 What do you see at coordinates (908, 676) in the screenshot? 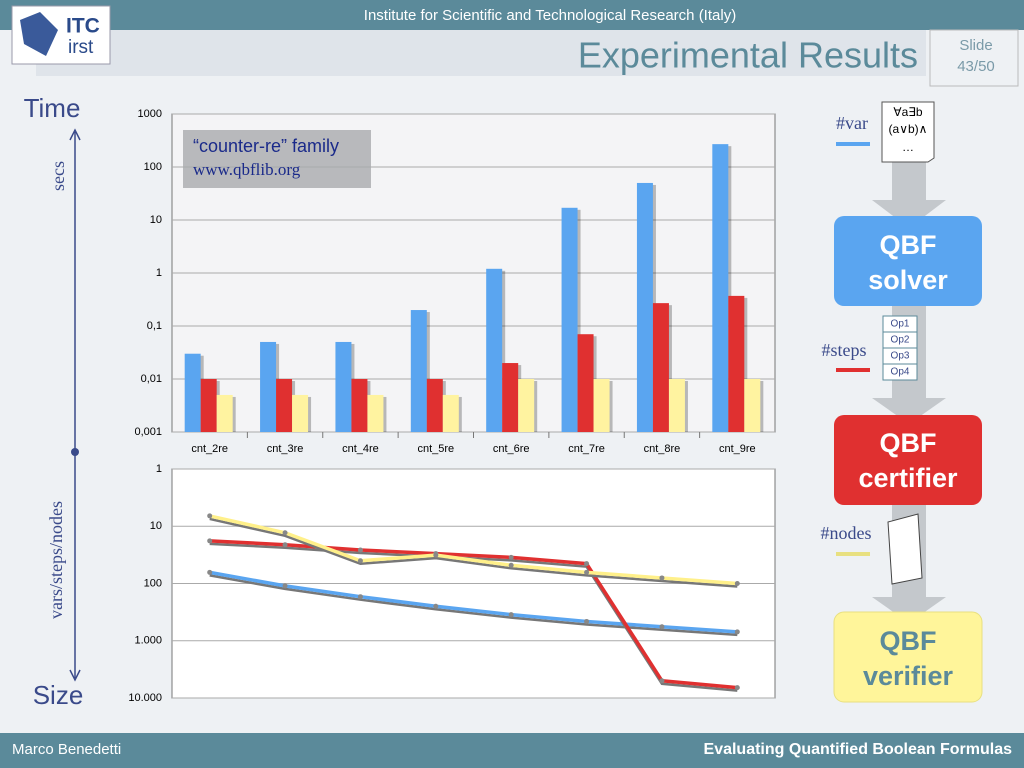
I see `verifier-text: verifier` at bounding box center [908, 676].